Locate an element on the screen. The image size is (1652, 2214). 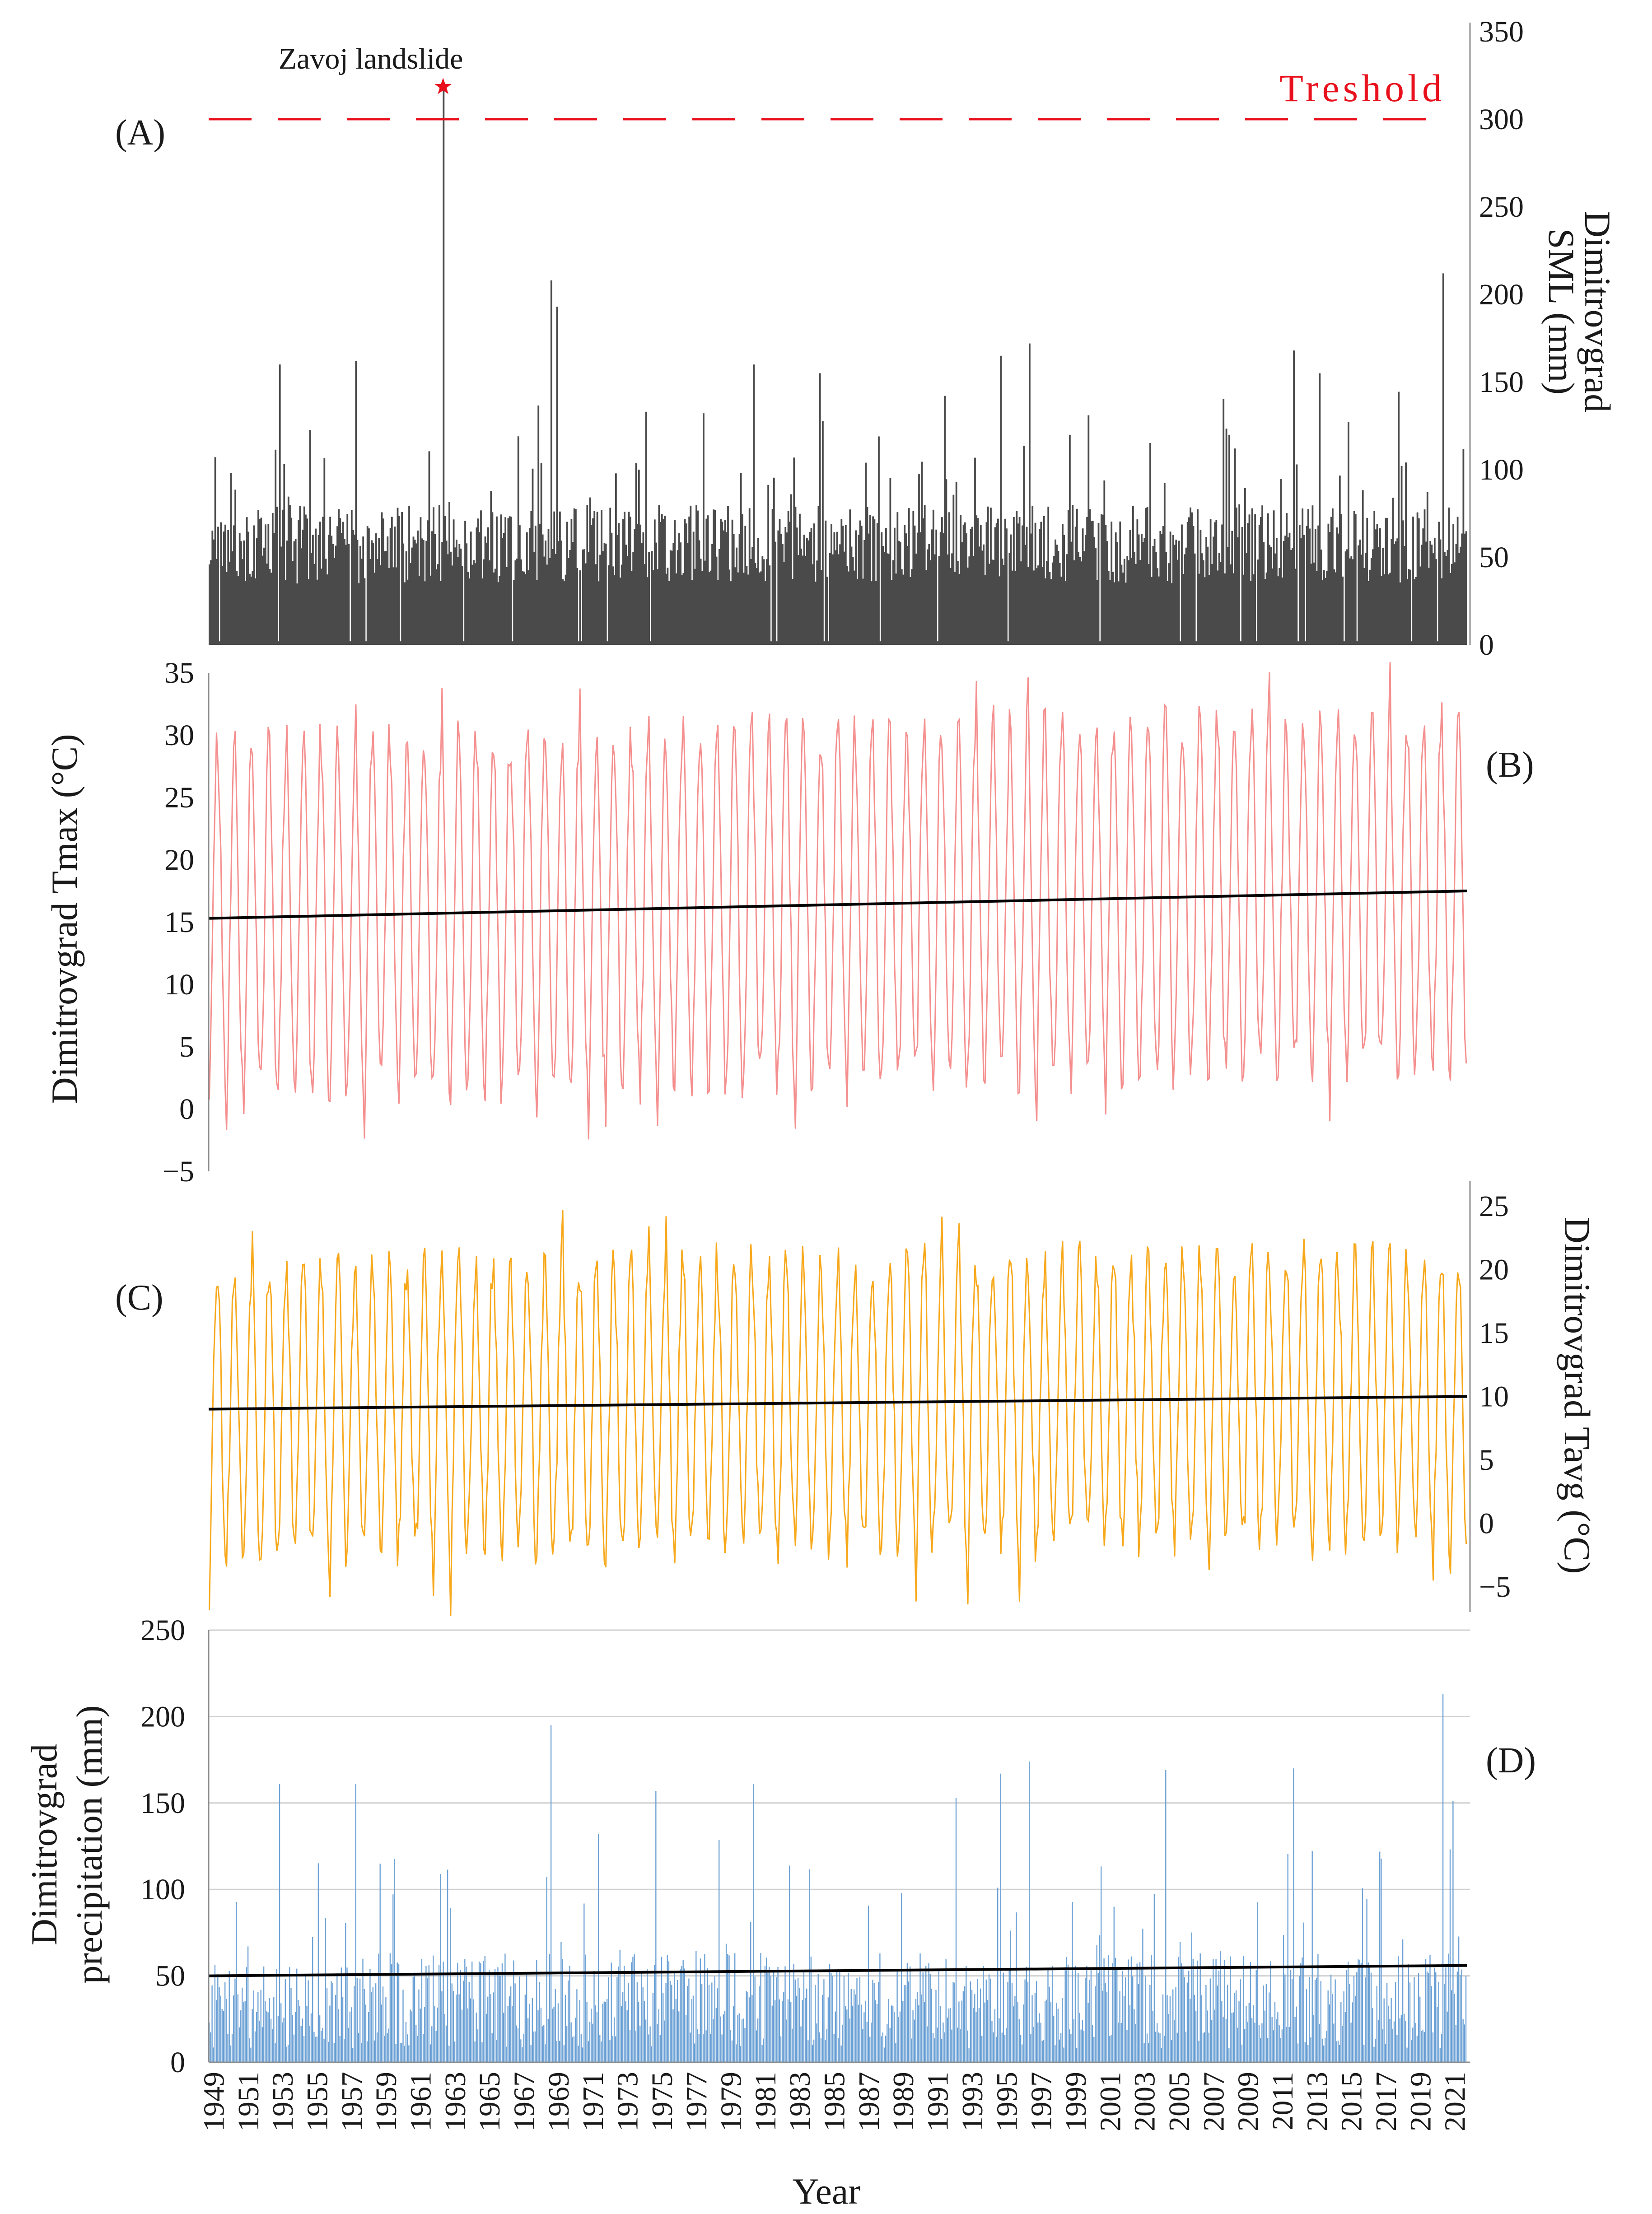
sml-y-tick-label: 150 is located at coordinates (1501, 383).